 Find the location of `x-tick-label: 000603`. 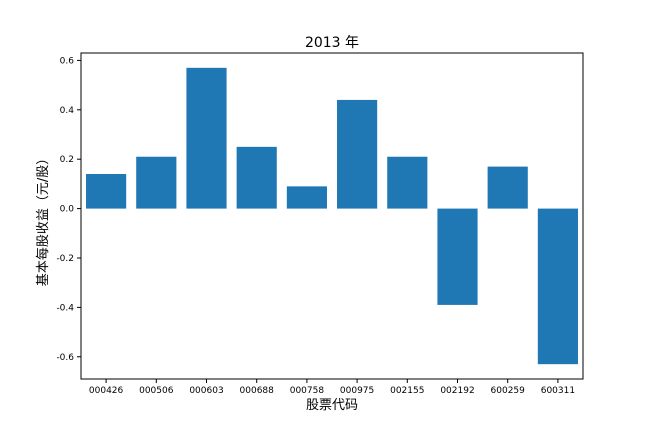

x-tick-label: 000603 is located at coordinates (206, 391).